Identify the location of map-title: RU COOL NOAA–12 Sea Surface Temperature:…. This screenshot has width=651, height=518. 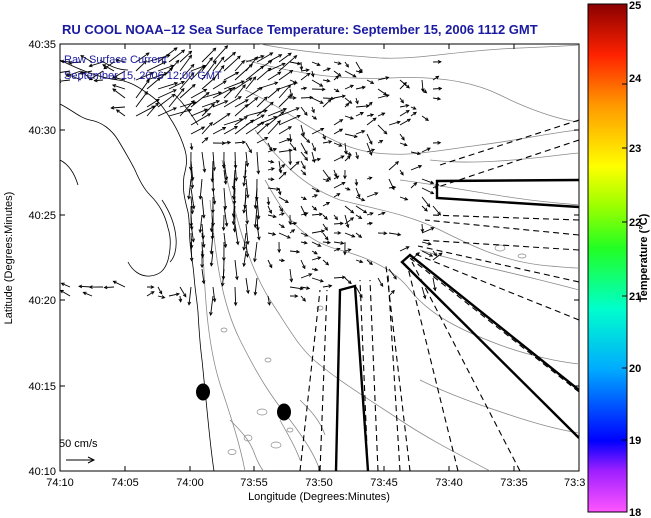
(300, 29).